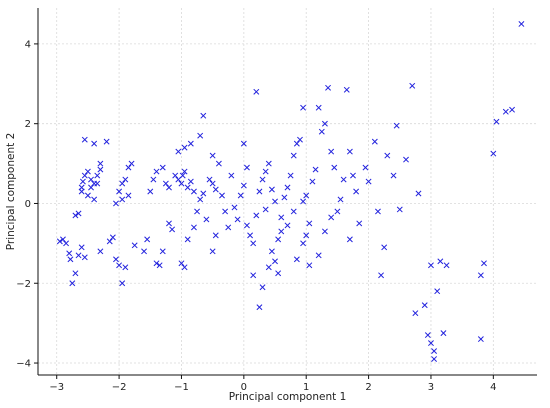 Image resolution: width=550 pixels, height=408 pixels. I want to click on x-tick-label: 3, so click(431, 387).